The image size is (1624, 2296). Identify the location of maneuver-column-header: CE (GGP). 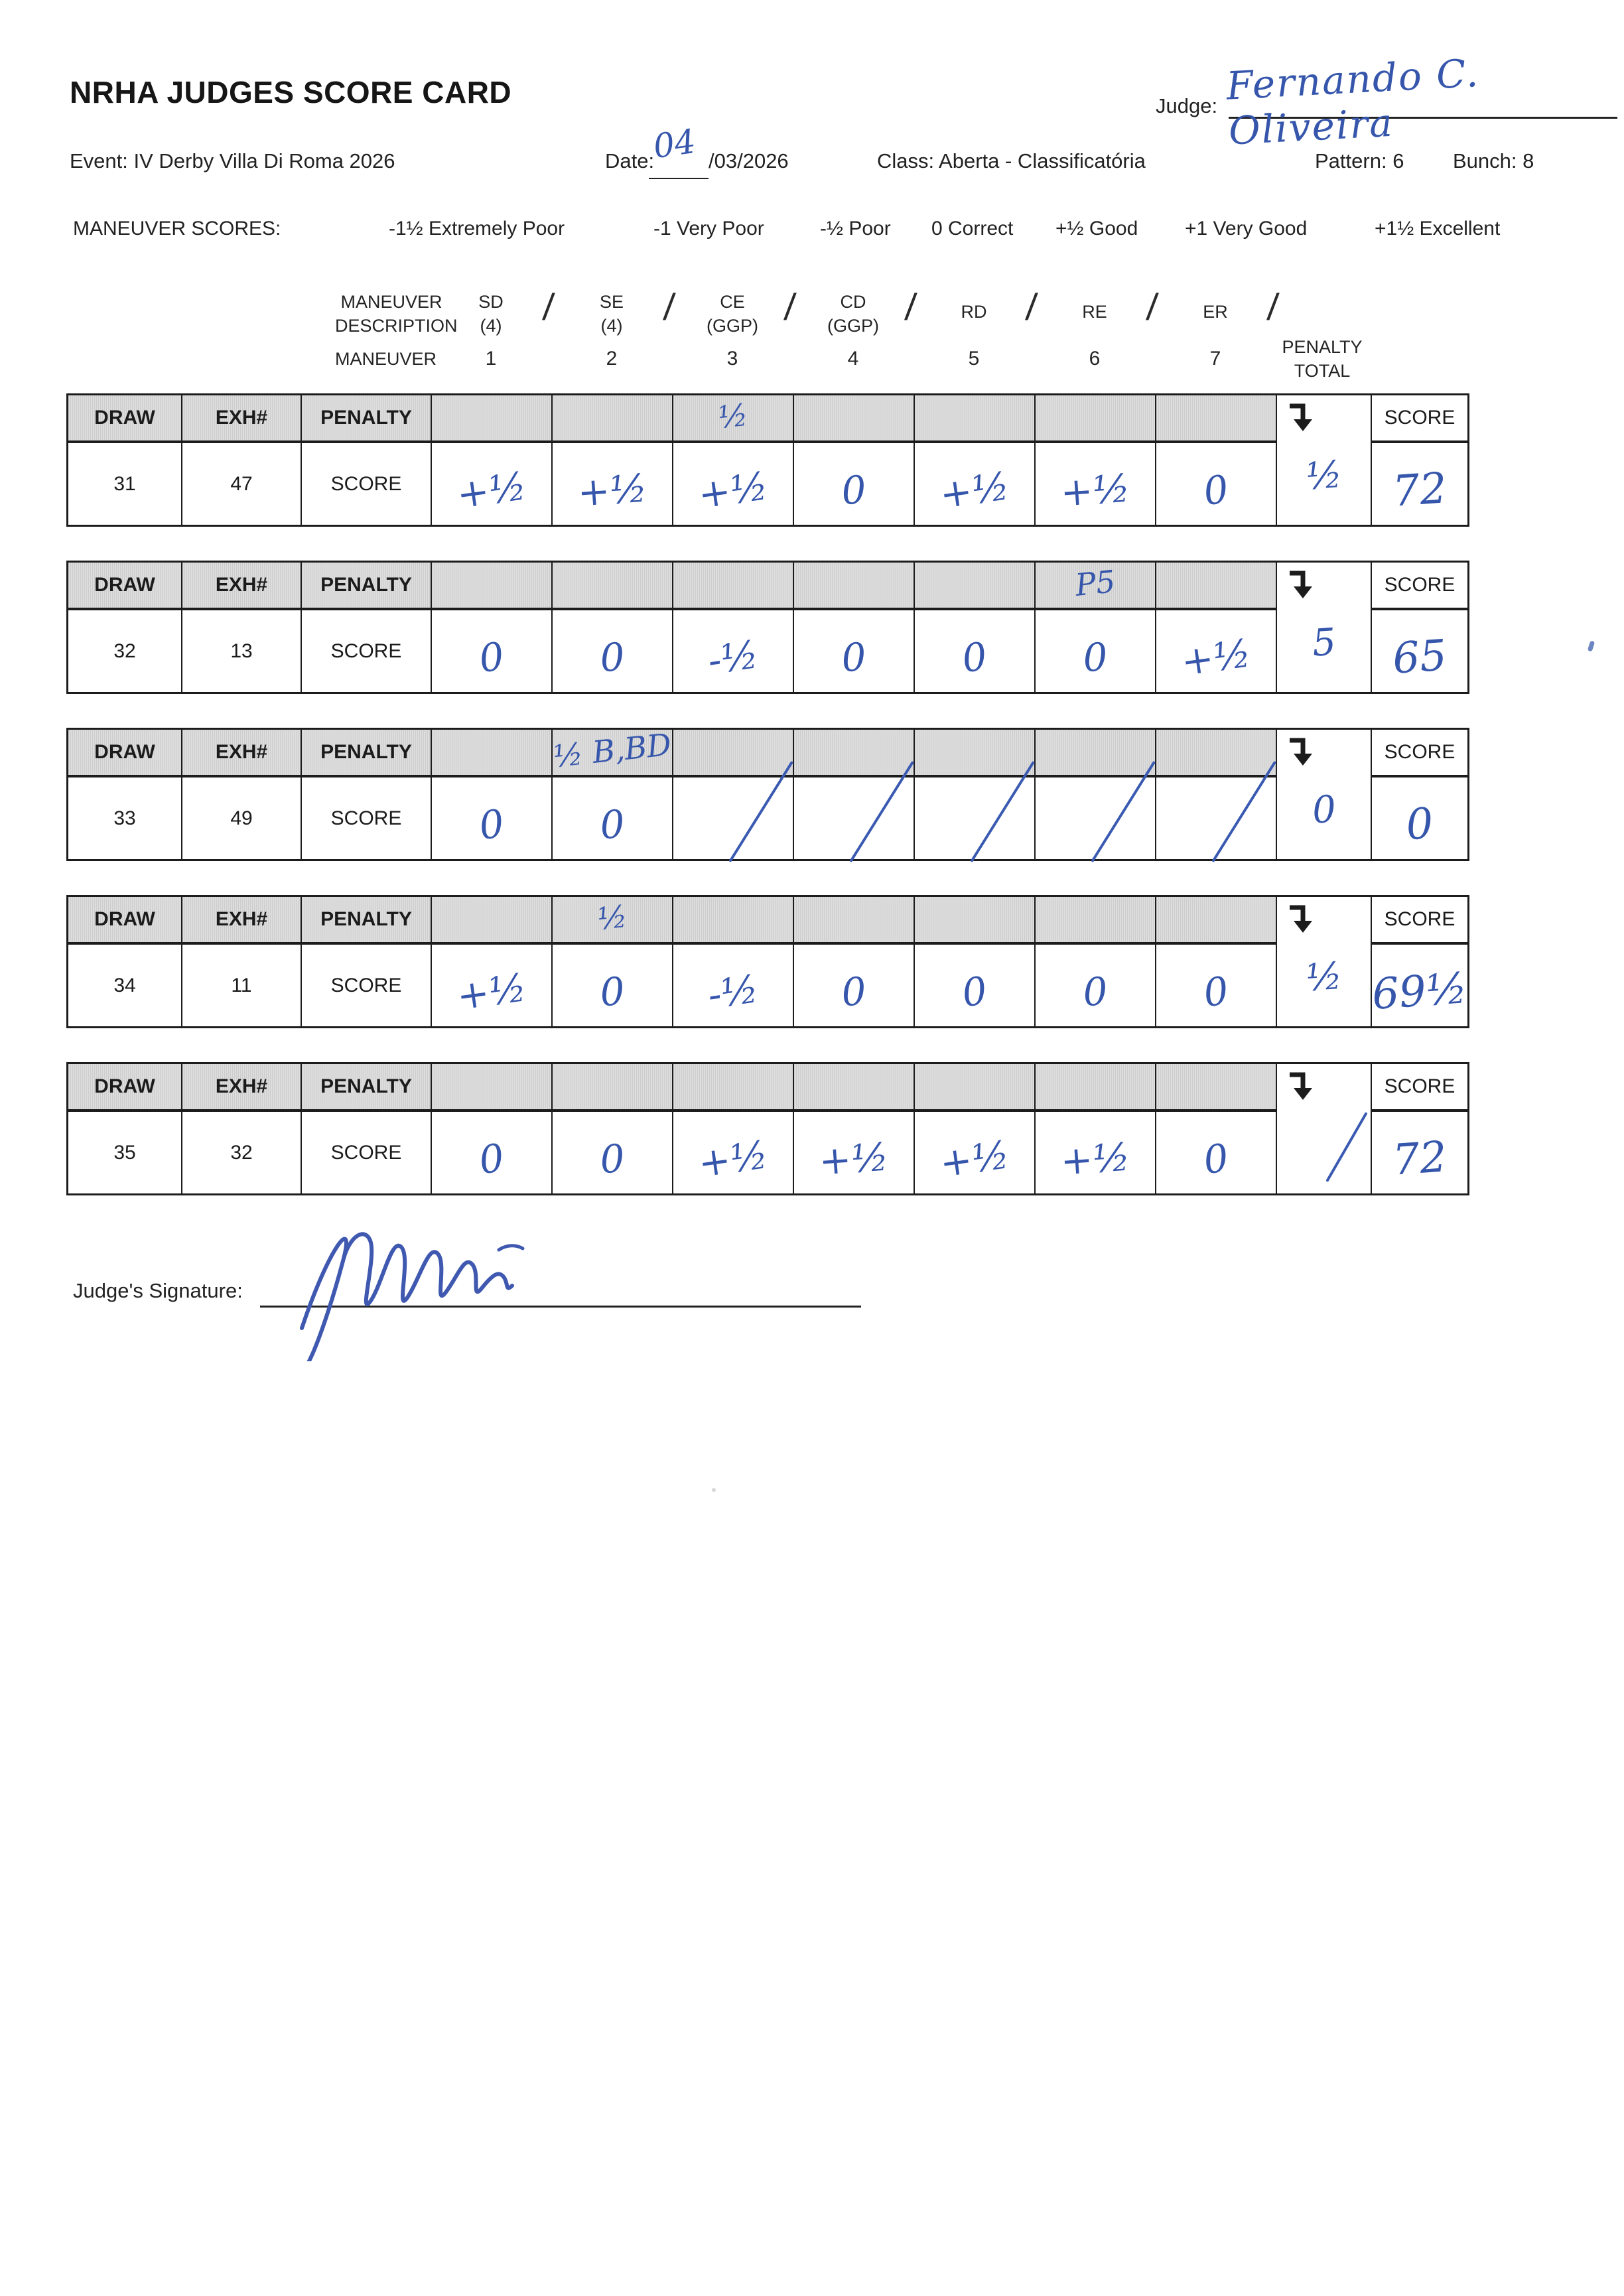
(732, 314).